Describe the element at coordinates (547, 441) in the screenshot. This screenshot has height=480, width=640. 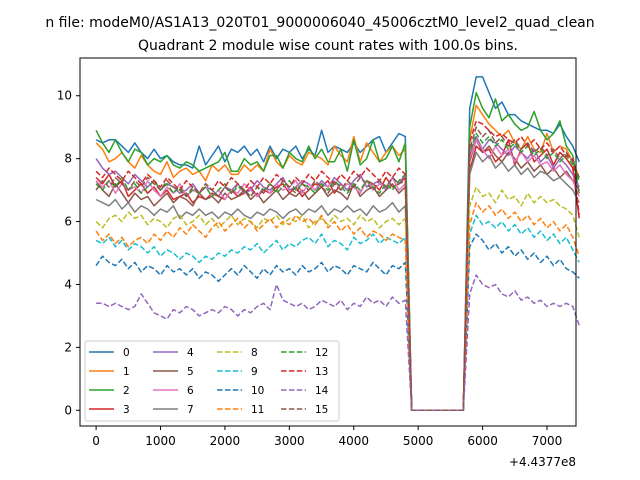
I see `x-tick-label: 7000` at that location.